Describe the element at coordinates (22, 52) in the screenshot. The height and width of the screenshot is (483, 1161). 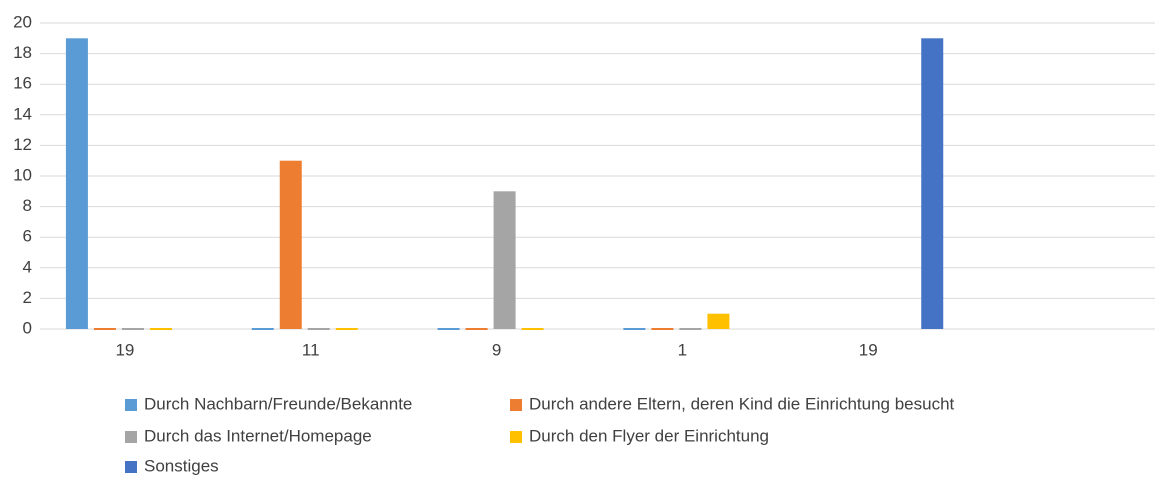
I see `y-tick-label: 18` at that location.